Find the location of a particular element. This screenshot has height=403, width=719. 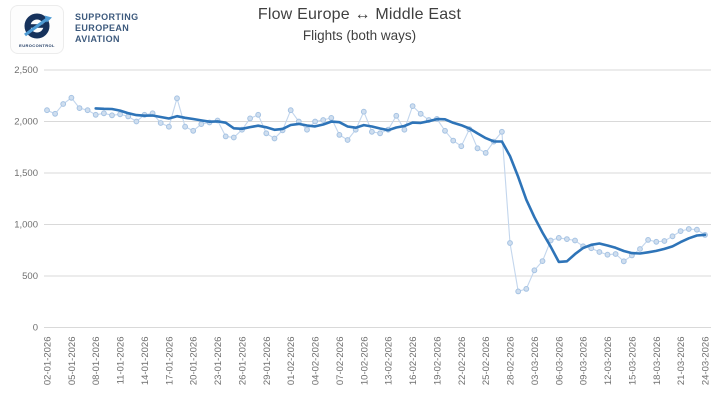

x-tick-label: 12-03-2026 is located at coordinates (608, 361).